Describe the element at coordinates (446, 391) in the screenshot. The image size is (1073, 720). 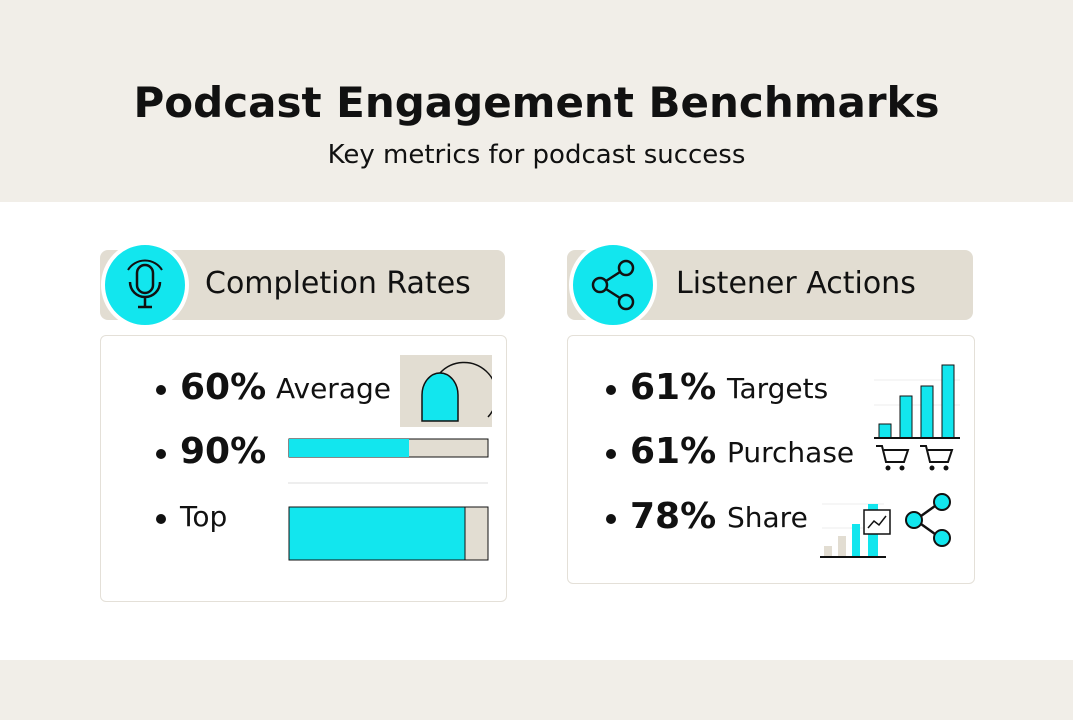
I see `gauge-icon` at that location.